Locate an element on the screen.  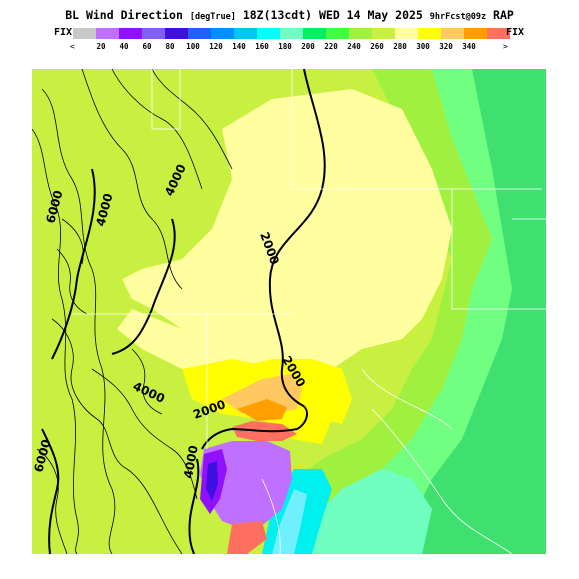
legend-swatches is located at coordinates (291, 33).